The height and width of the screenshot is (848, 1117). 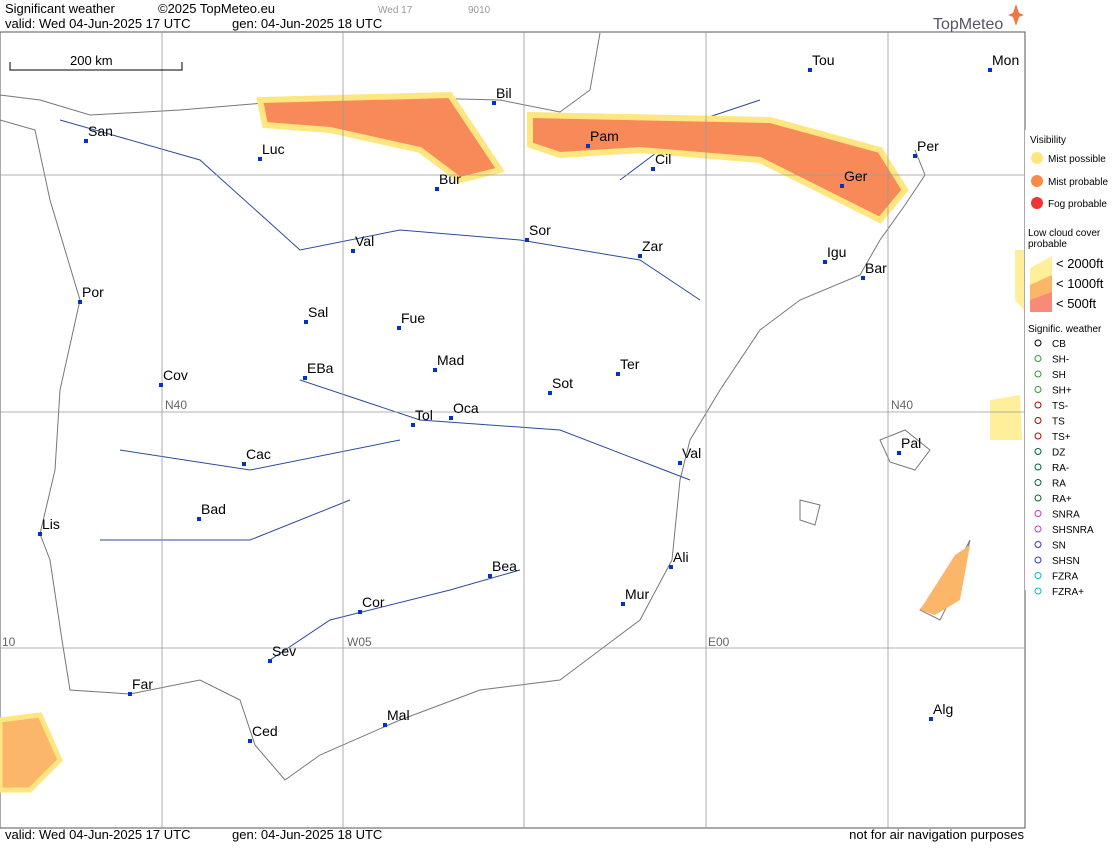 I want to click on scale-bar: 200 km, so click(x=96, y=62).